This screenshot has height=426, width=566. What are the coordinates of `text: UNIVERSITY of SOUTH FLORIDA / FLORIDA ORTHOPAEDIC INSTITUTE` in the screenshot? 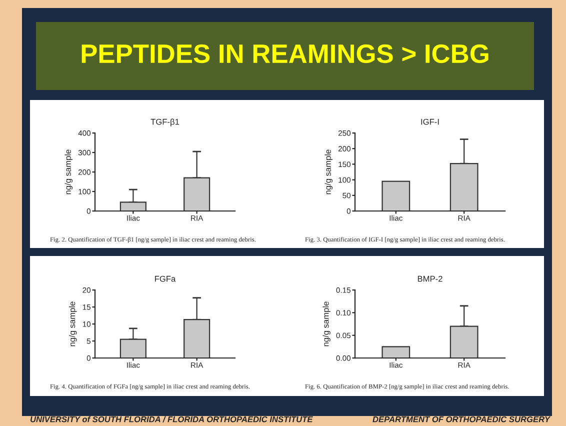 It's located at (171, 419).